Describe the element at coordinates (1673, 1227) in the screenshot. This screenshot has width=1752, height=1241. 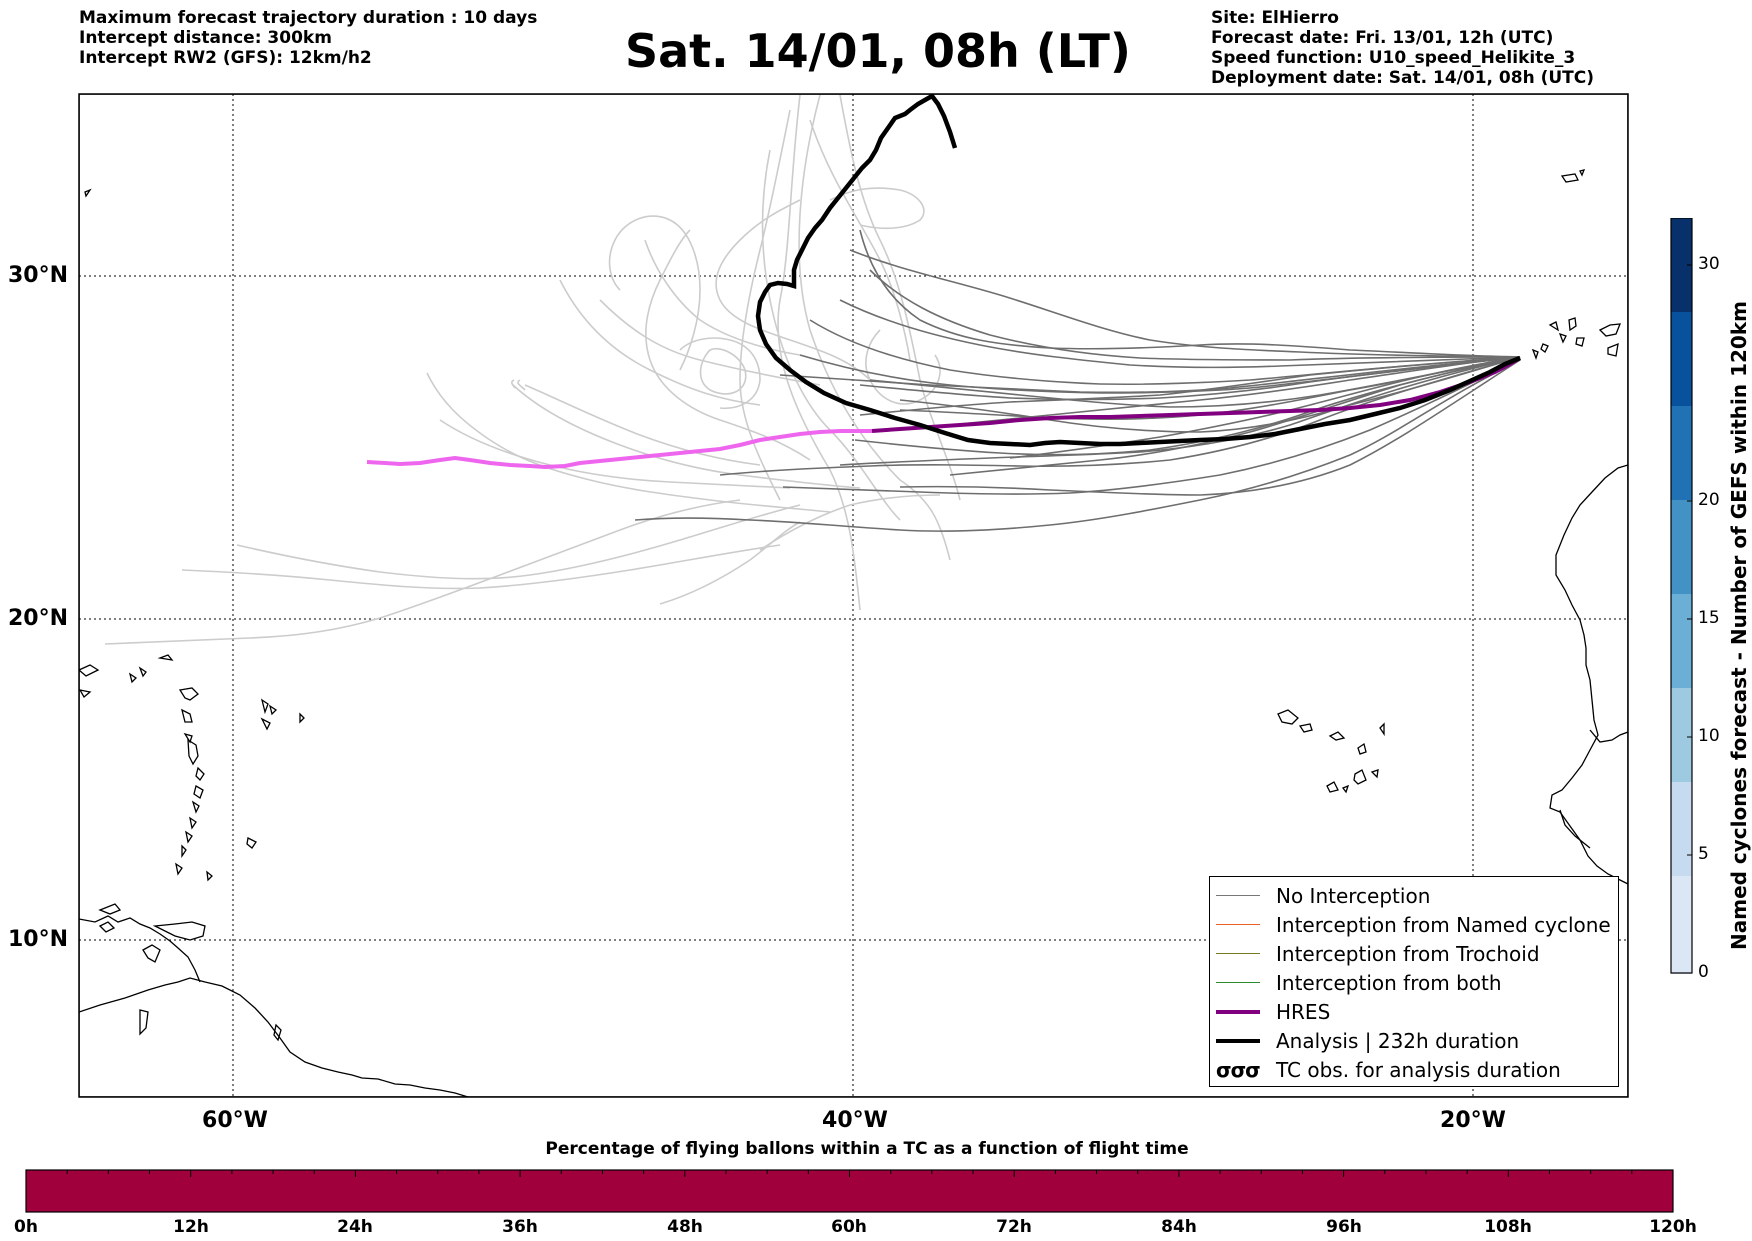
I see `hour-label-120h: 120h` at that location.